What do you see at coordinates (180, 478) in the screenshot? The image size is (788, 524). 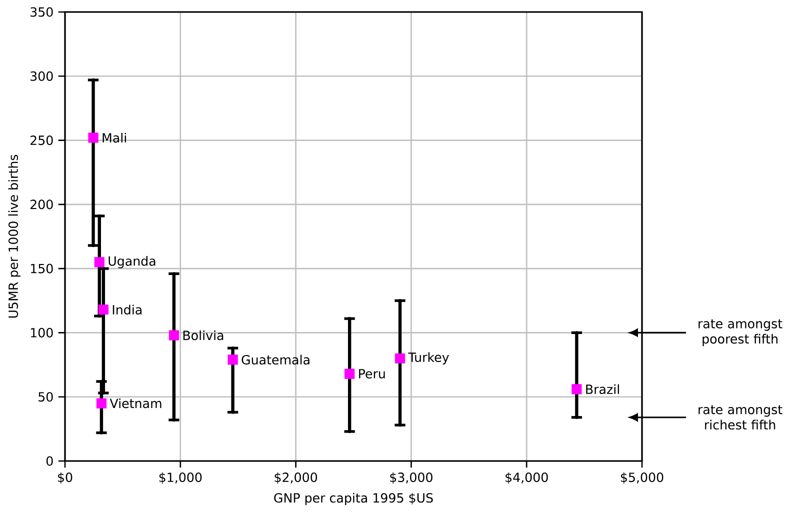 I see `x-tick-label: $1,000` at bounding box center [180, 478].